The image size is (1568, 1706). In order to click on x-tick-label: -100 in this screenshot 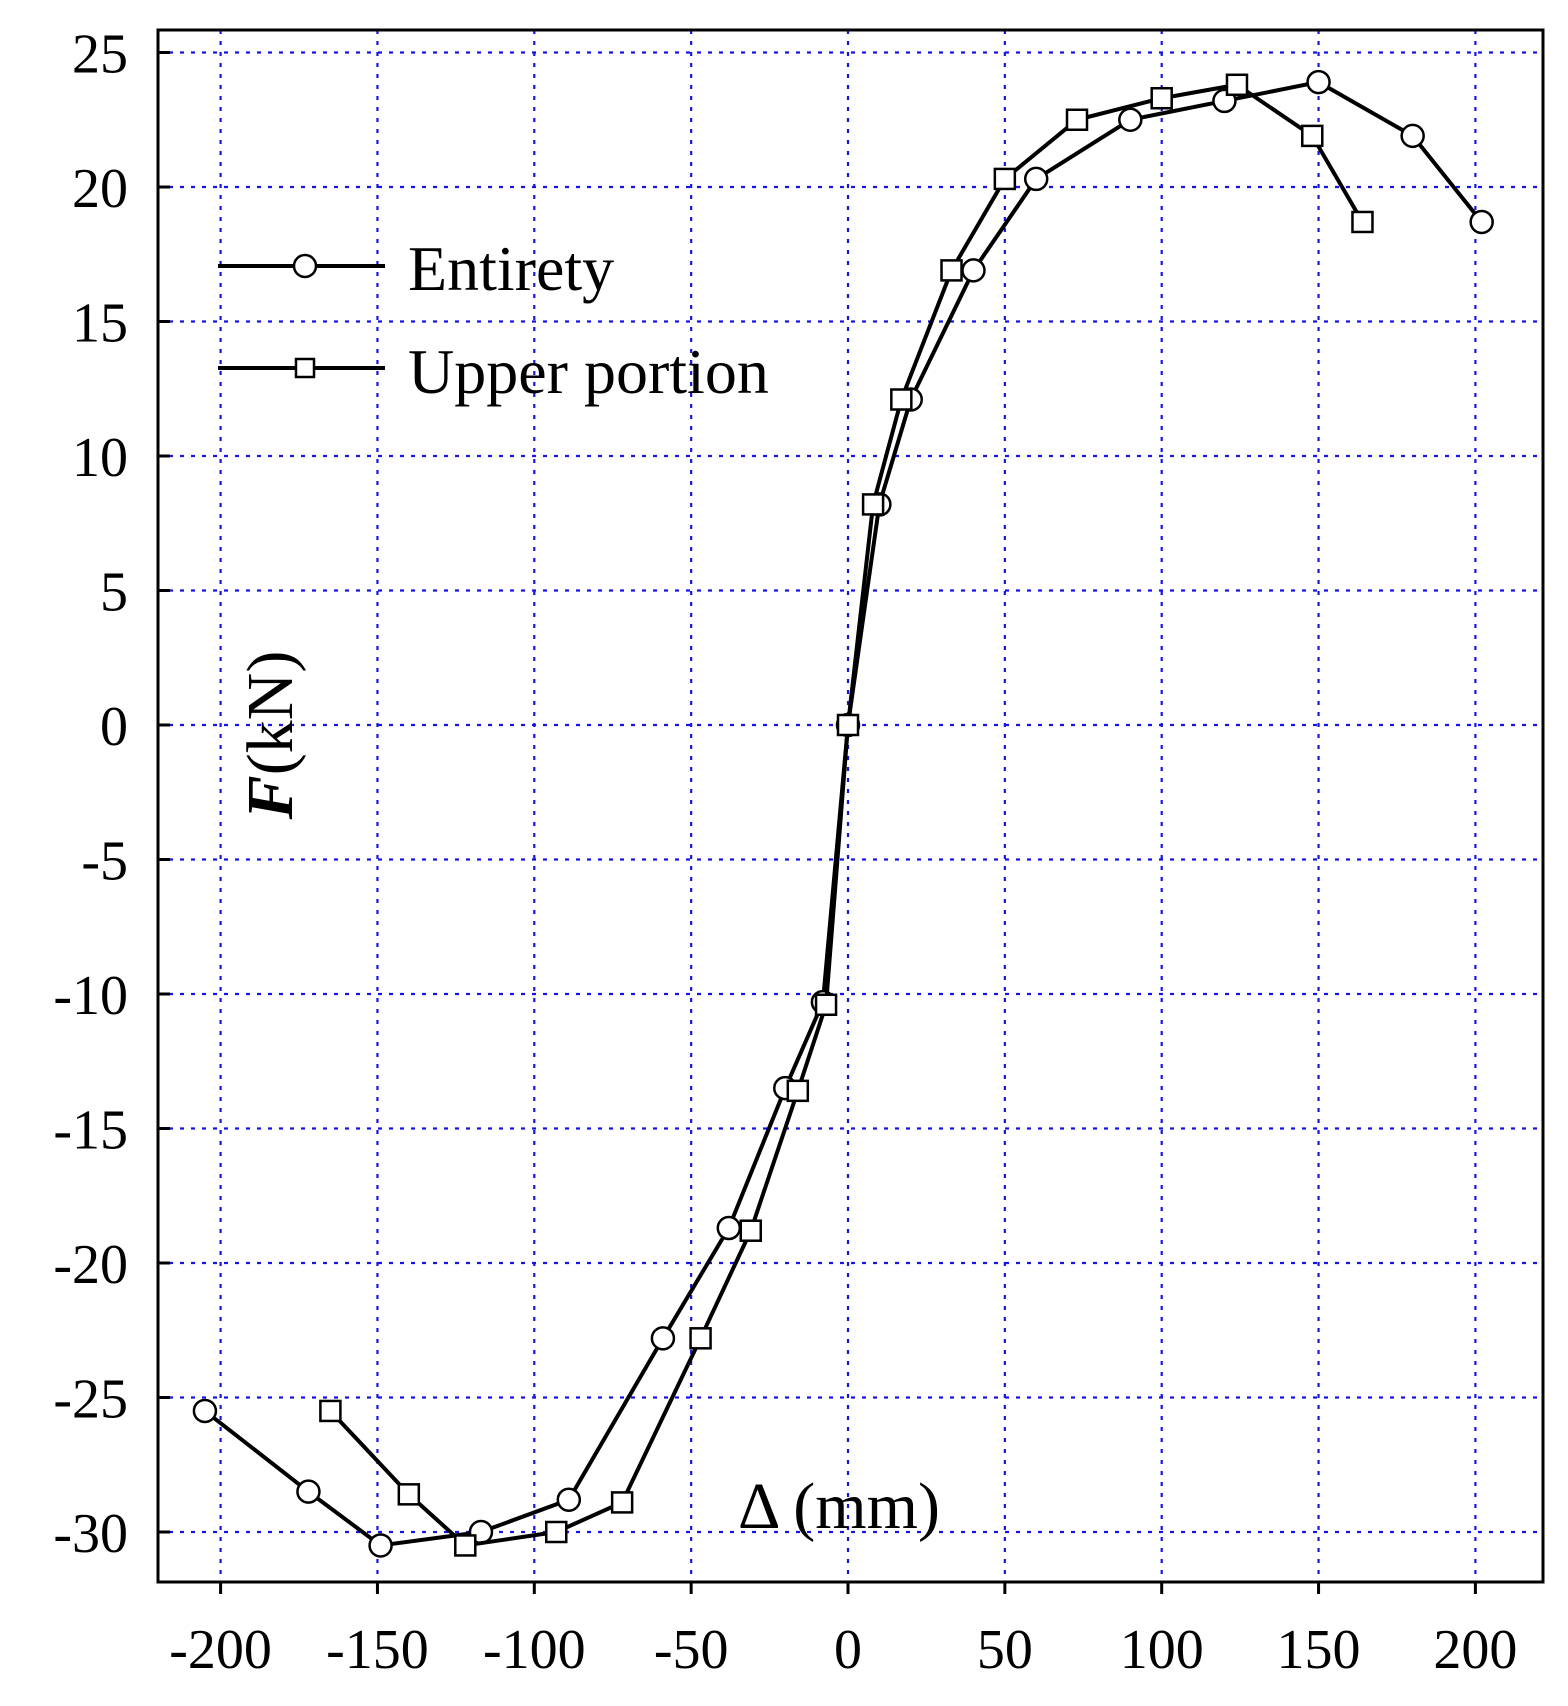, I will do `click(534, 1650)`.